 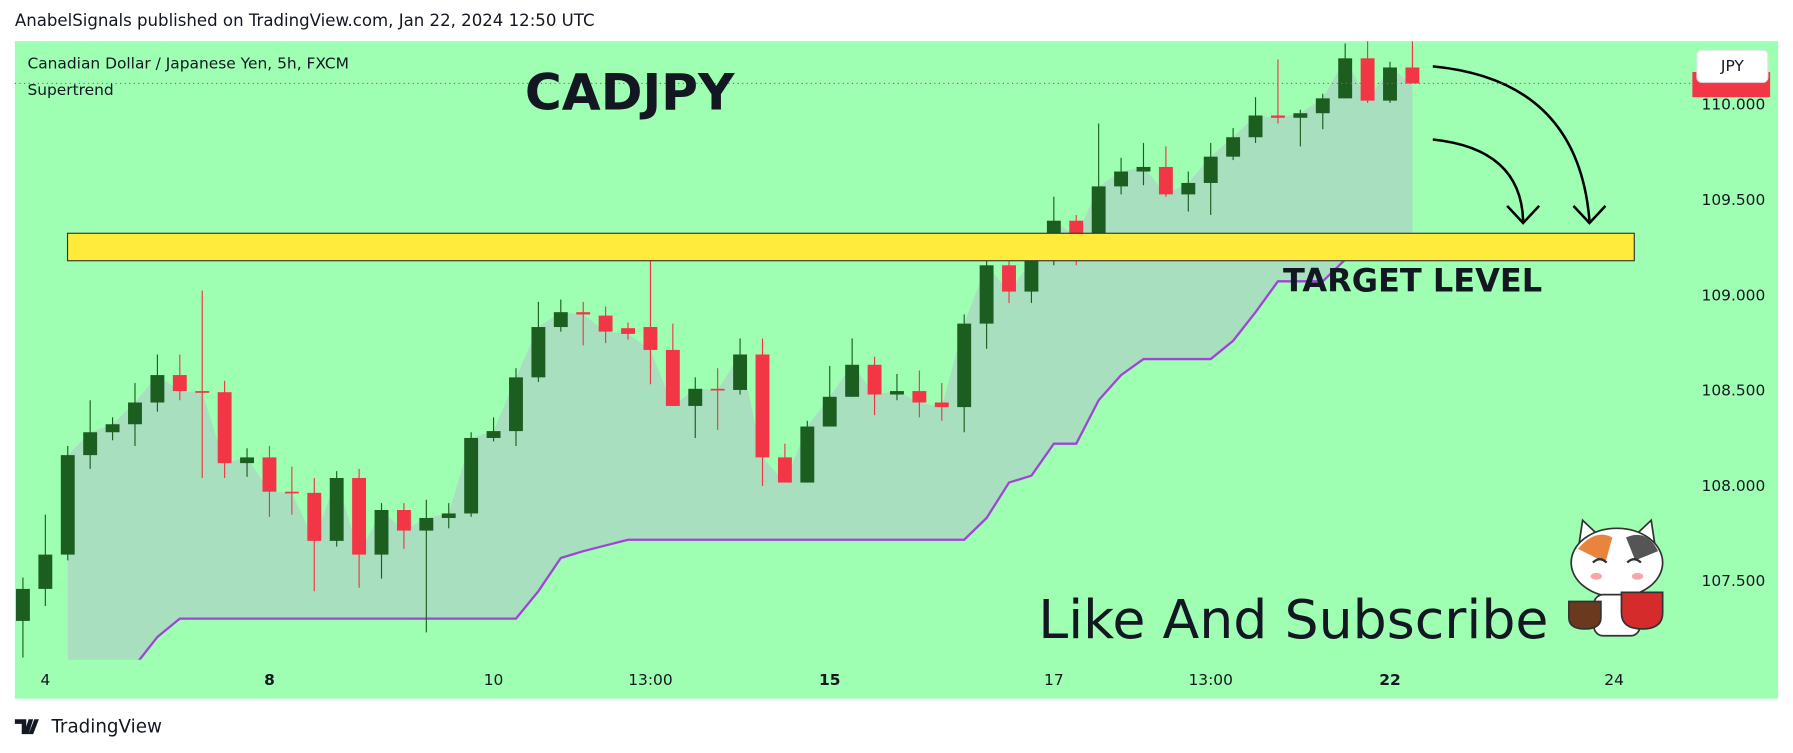 I want to click on arrows, so click(x=1519, y=145).